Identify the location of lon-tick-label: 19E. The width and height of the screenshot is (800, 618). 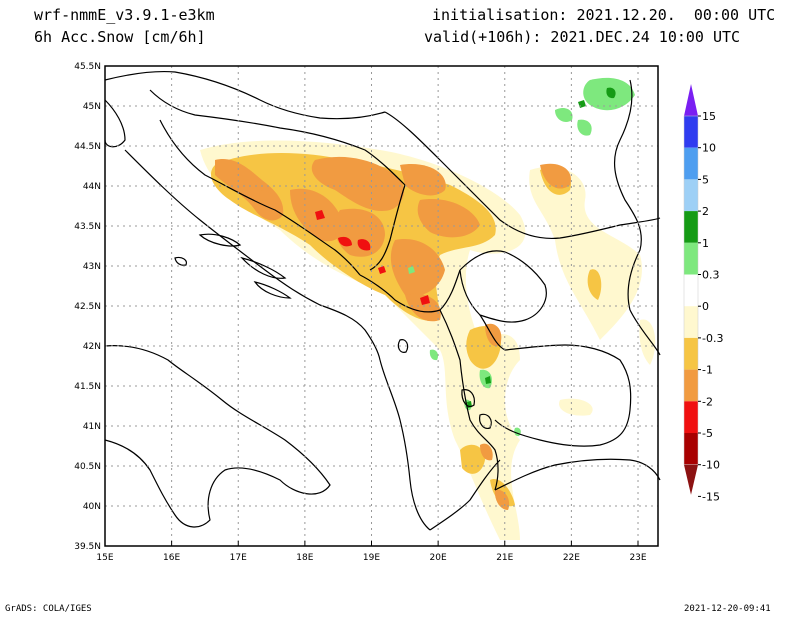
(371, 558).